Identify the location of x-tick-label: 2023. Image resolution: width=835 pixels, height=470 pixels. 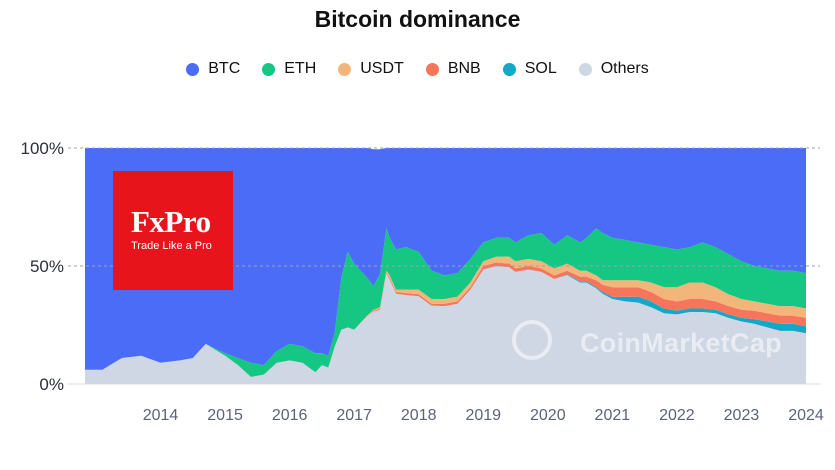
(742, 415).